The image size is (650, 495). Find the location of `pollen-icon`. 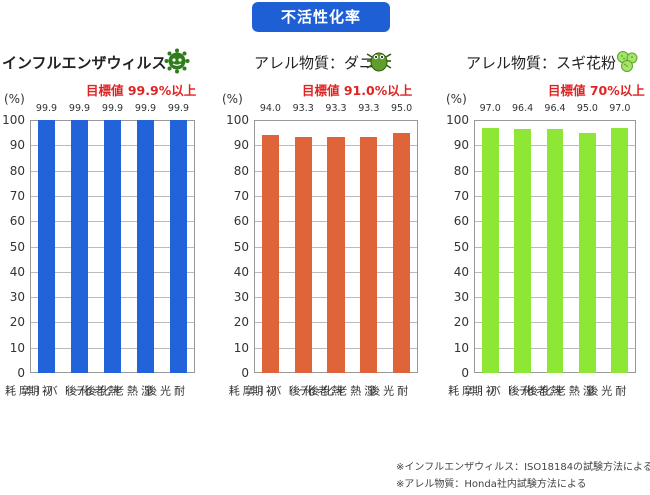

pollen-icon is located at coordinates (627, 61).